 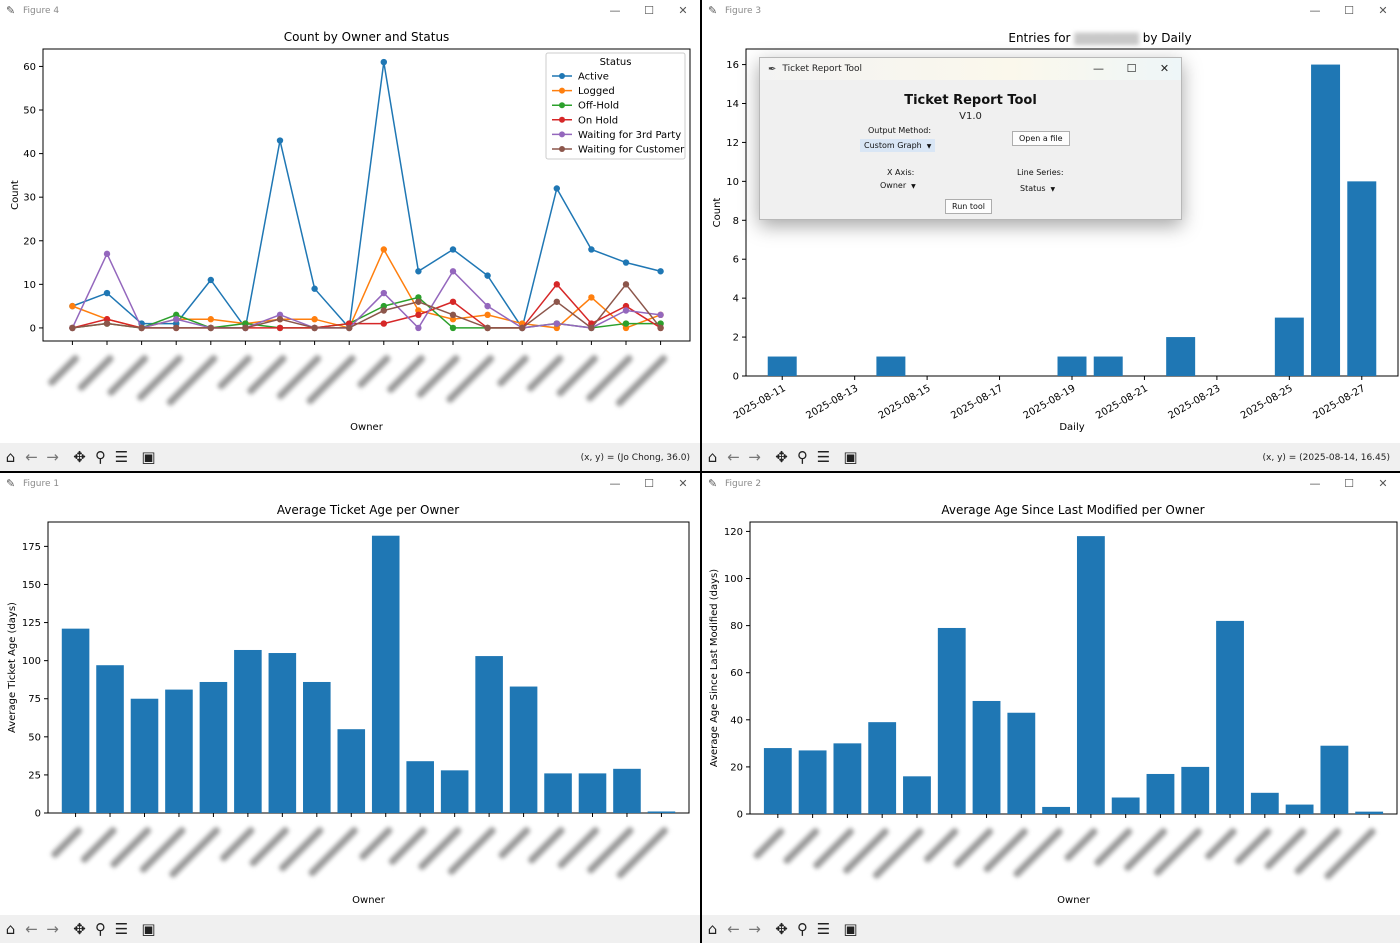 I want to click on coordinate-readout: (x, y) = (Jo Chong, 36.0), so click(x=635, y=458).